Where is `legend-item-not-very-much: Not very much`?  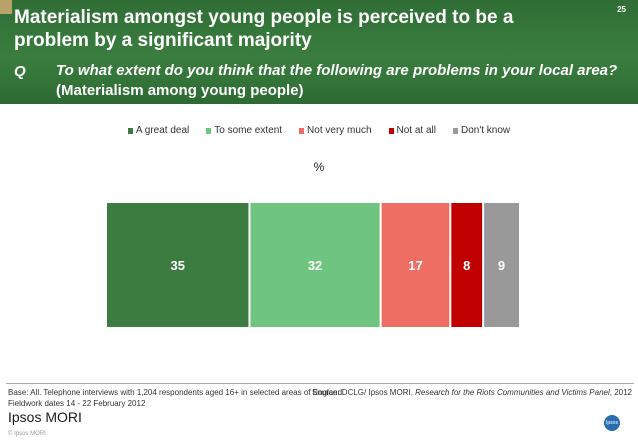 legend-item-not-very-much: Not very much is located at coordinates (335, 130).